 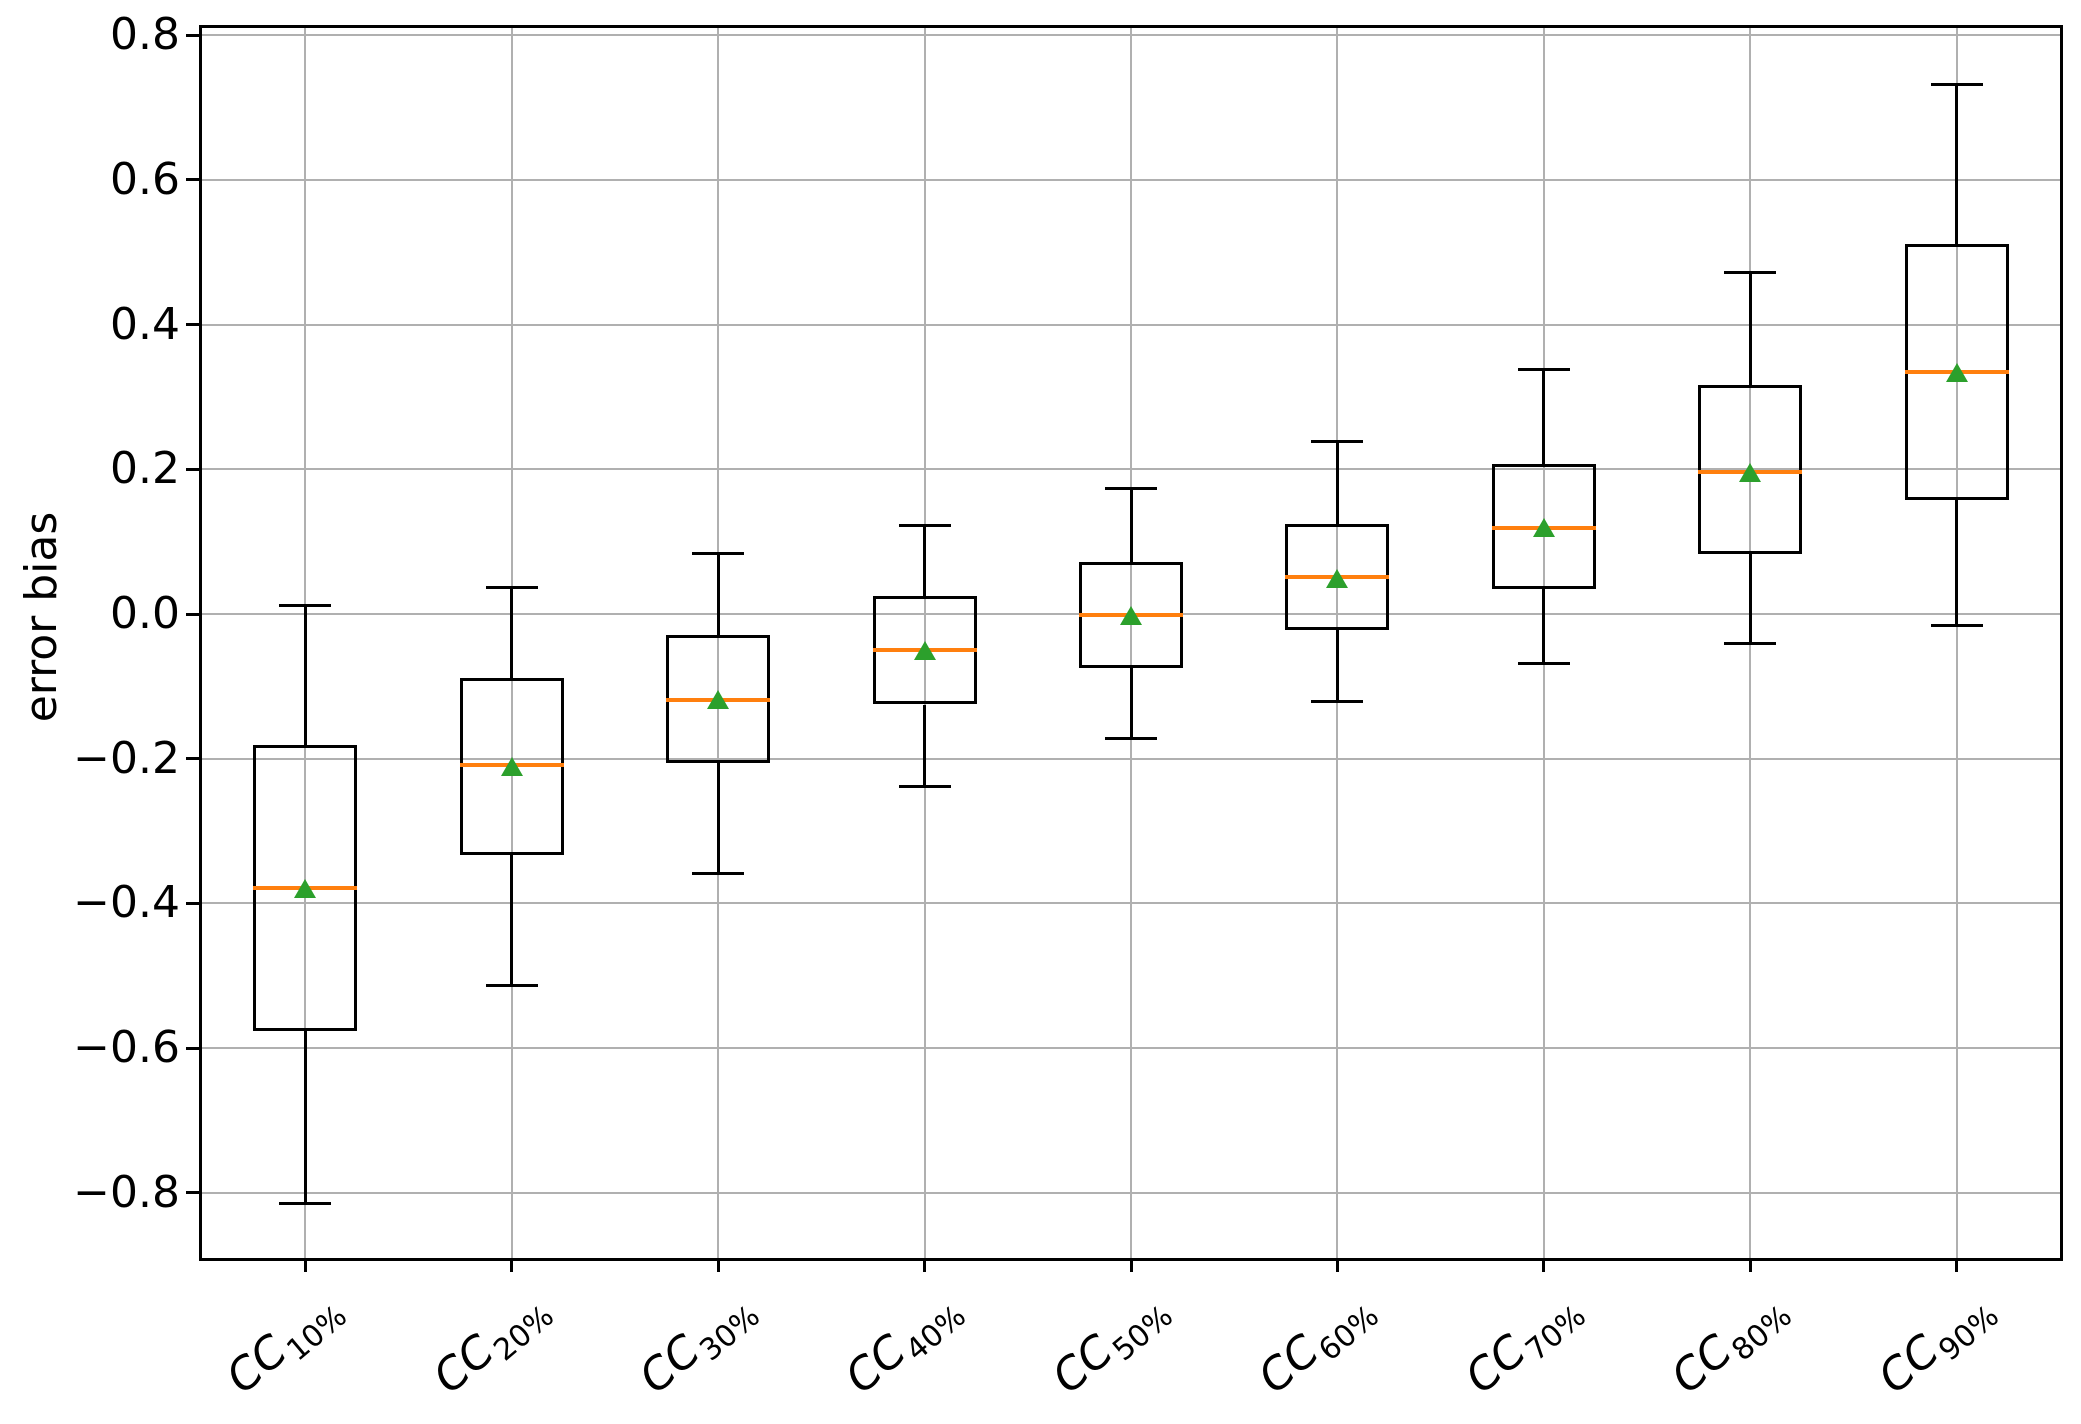 What do you see at coordinates (925, 745) in the screenshot?
I see `whisker-lower-CC40%` at bounding box center [925, 745].